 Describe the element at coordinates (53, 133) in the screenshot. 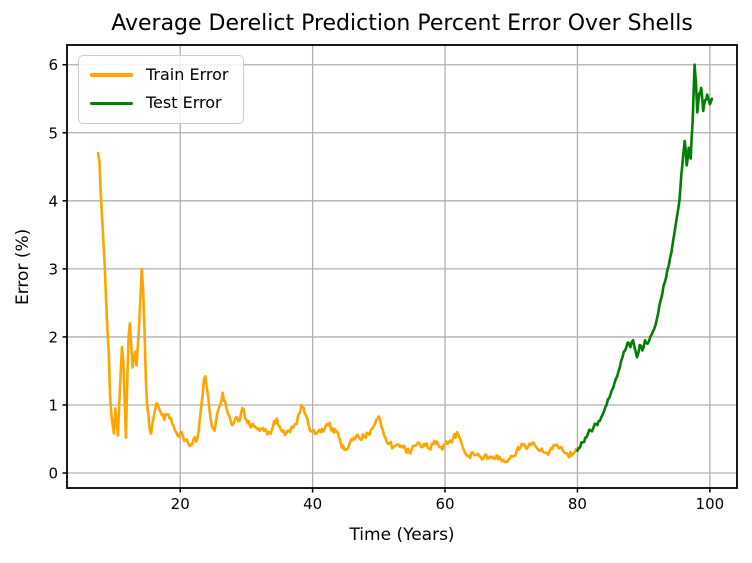

I see `y-tick-label: 5` at that location.